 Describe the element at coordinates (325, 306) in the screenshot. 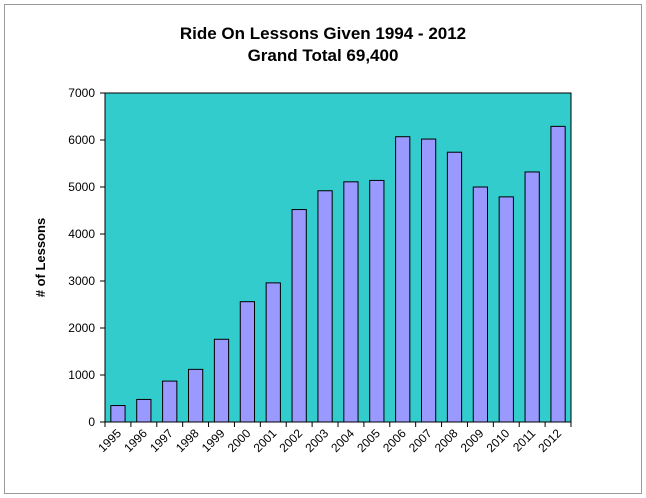

I see `bar-2003` at that location.